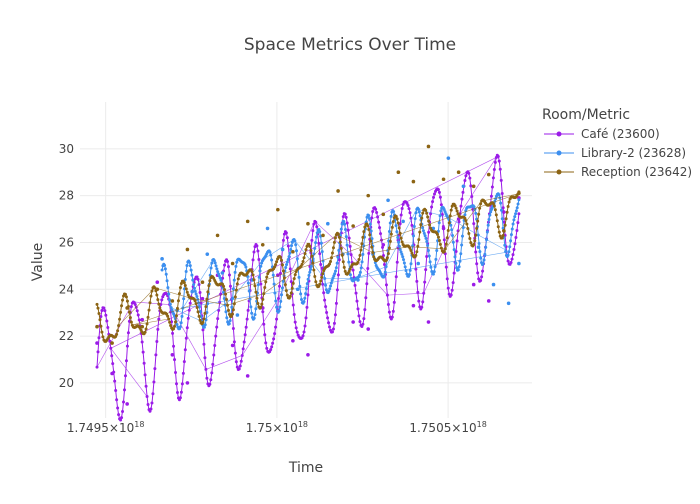 This screenshot has width=700, height=504. Describe the element at coordinates (305, 468) in the screenshot. I see `x-axis-label: Time` at that location.